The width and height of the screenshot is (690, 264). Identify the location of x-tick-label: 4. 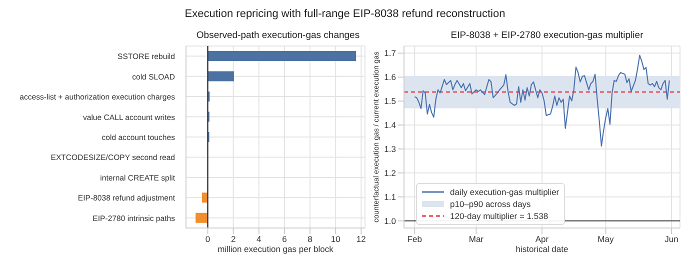
(259, 239).